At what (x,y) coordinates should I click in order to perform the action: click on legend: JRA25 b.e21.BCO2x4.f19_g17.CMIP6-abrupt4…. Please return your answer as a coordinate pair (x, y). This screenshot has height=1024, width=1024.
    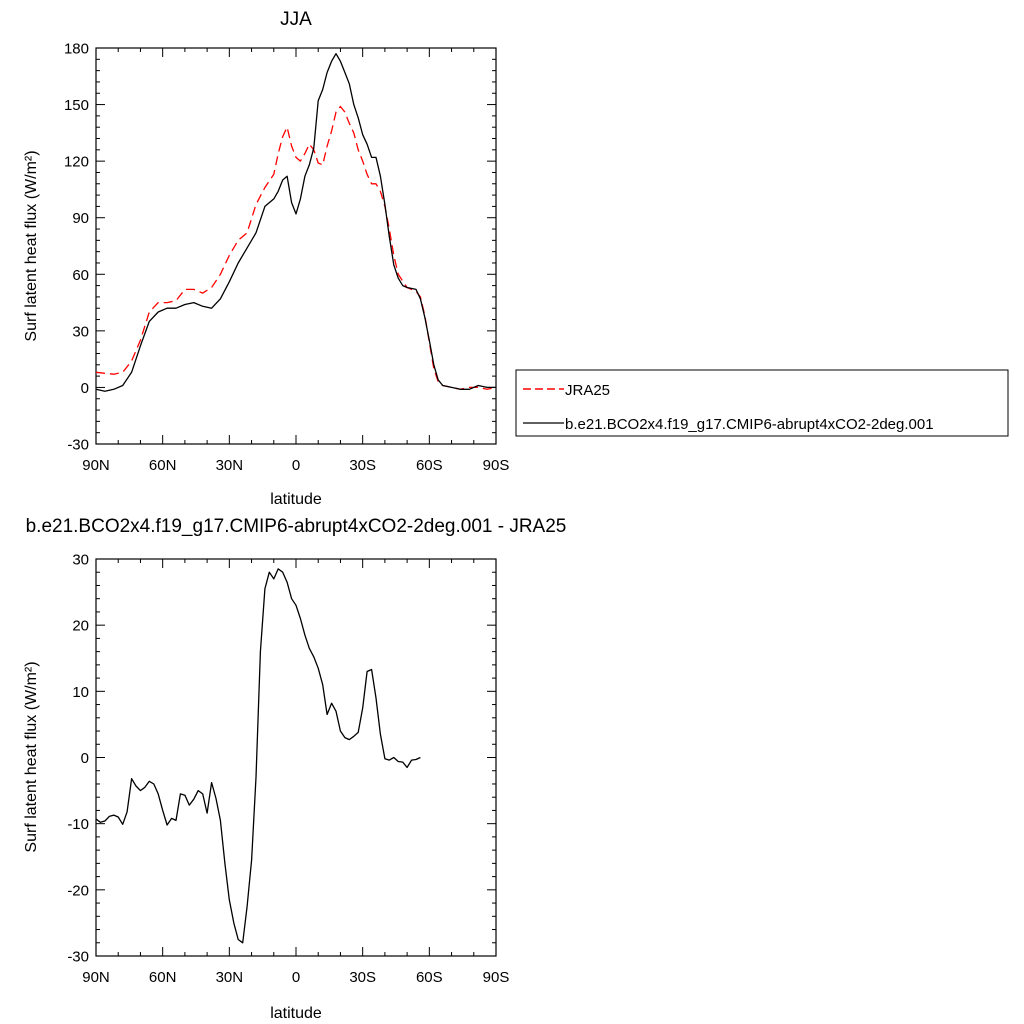
    Looking at the image, I should click on (762, 403).